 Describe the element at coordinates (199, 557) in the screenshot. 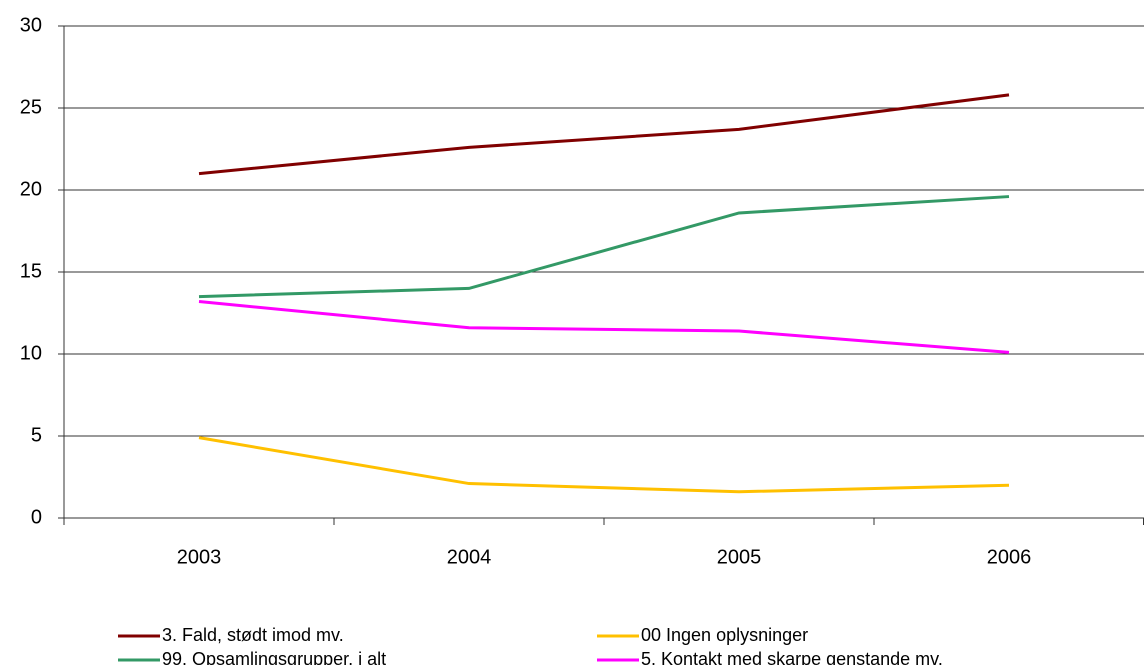

I see `x-tick-label: 2003` at that location.